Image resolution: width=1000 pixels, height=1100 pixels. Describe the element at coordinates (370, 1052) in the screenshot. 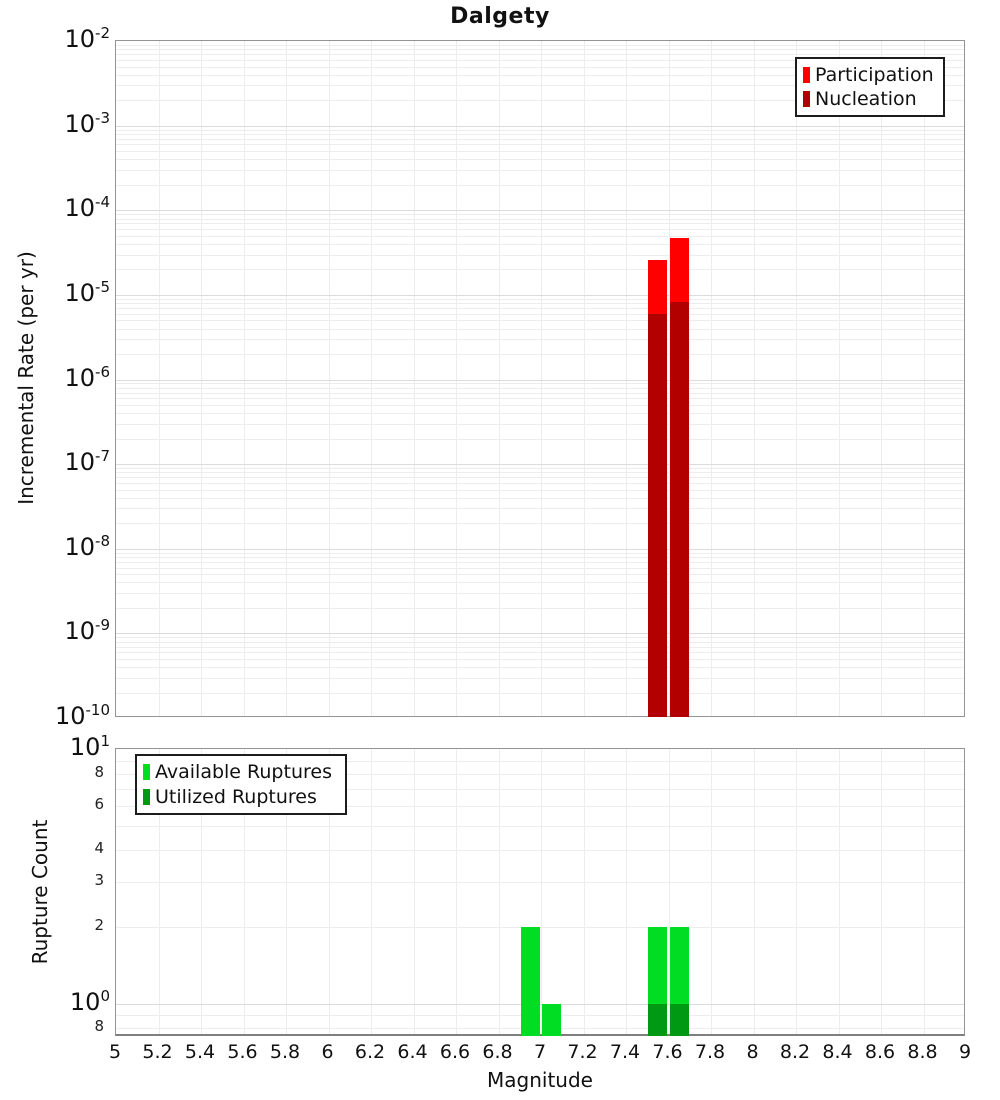

I see `x-tick-label: 6.2` at that location.